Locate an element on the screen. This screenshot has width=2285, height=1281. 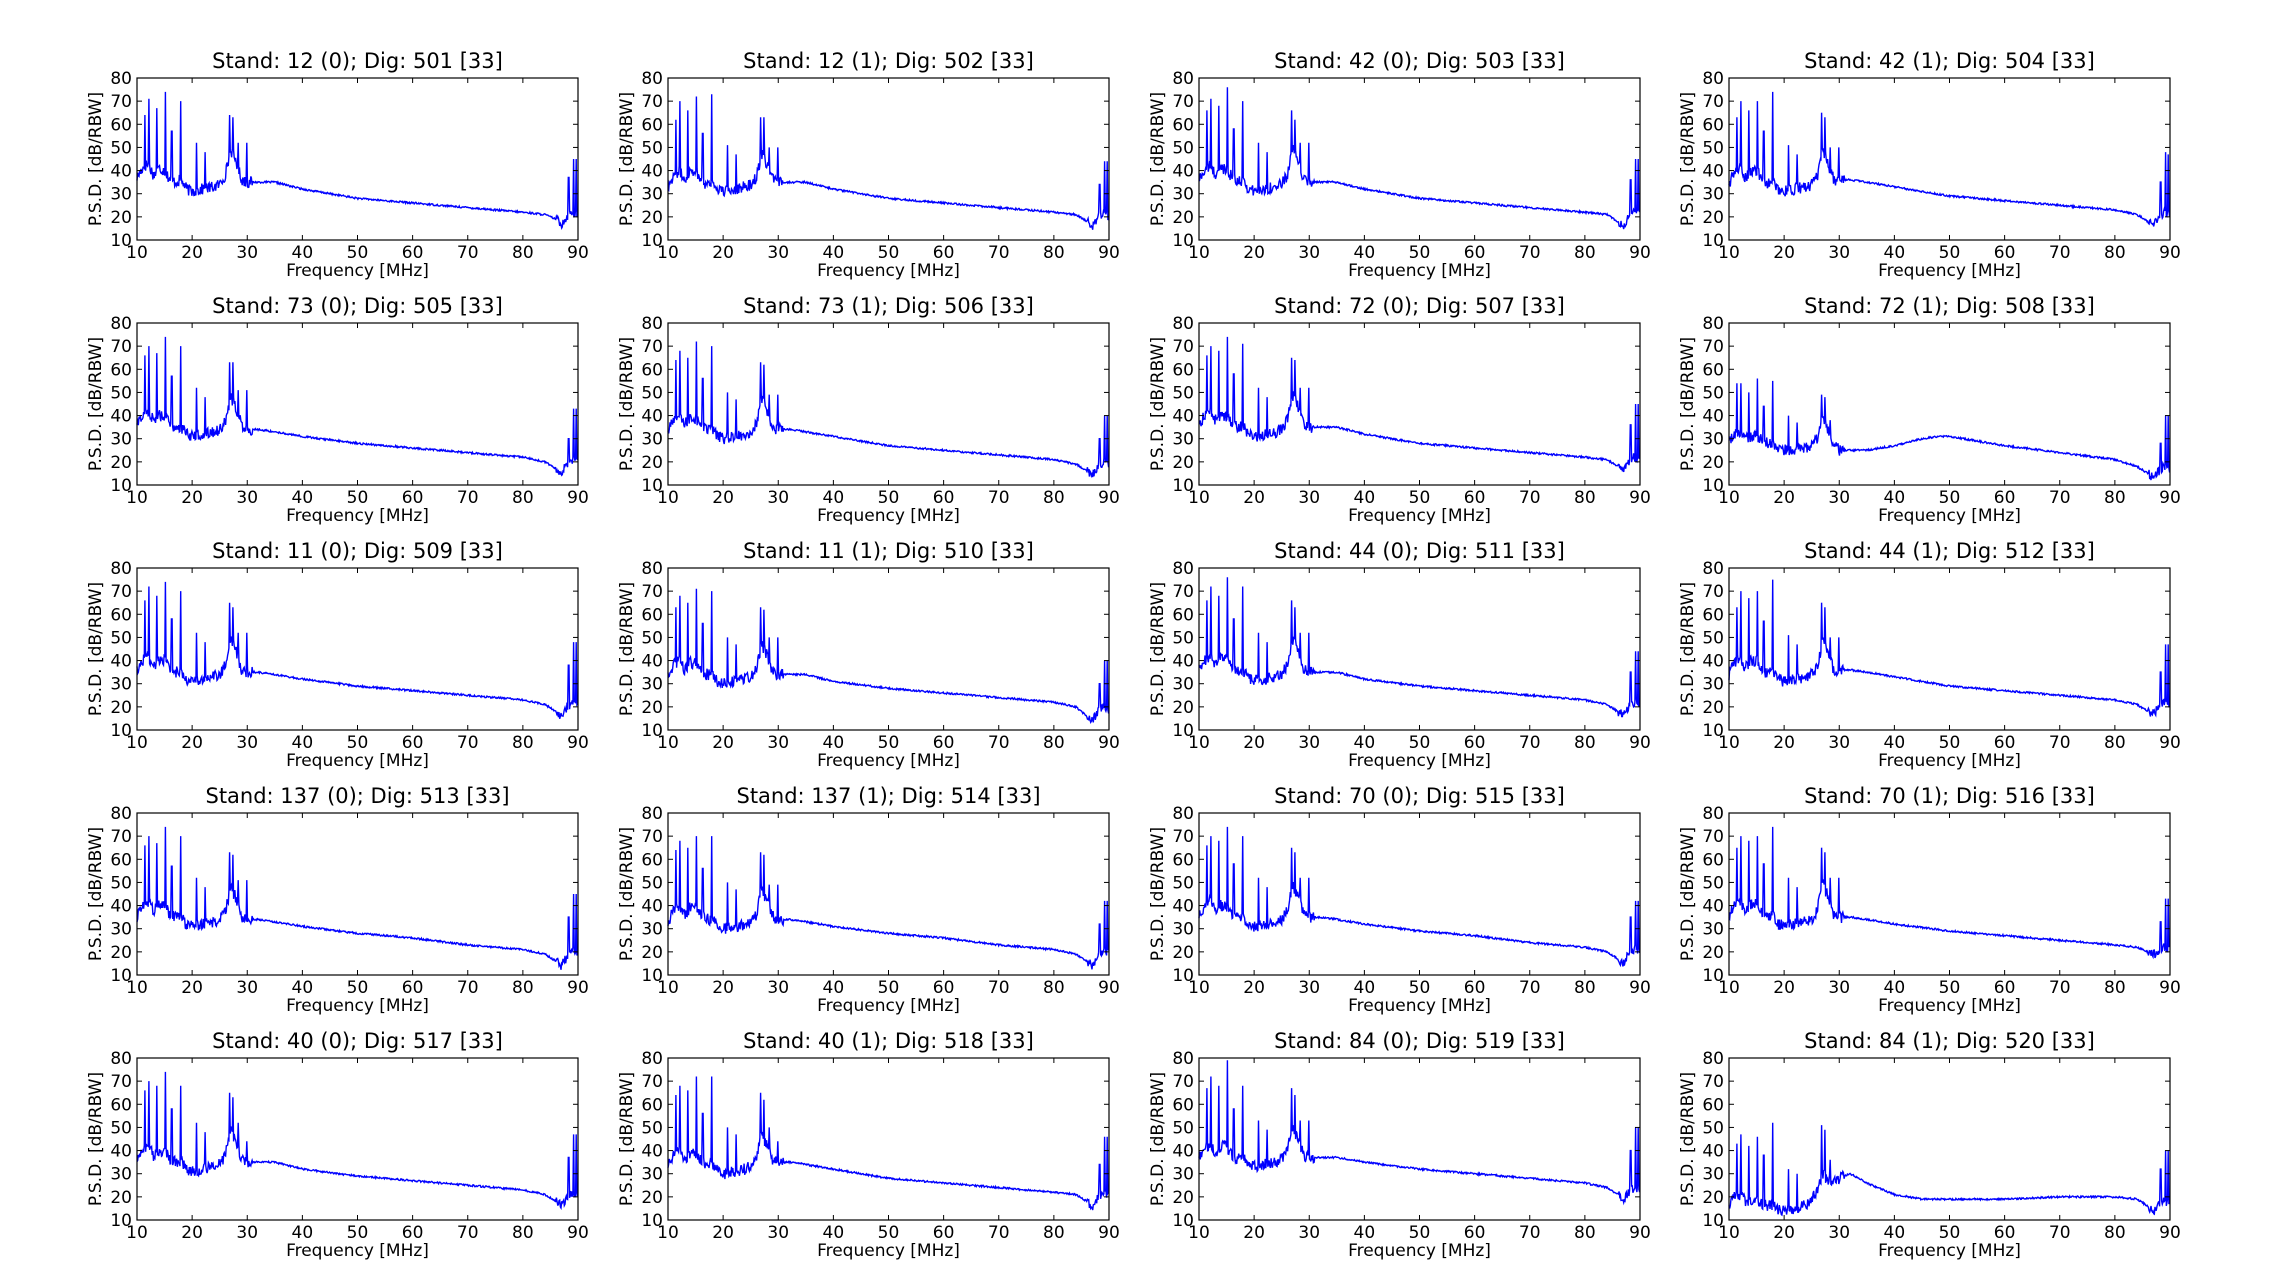
subplot-title: Stand: 44 (1); Dig: 512 [33] is located at coordinates (1949, 551).